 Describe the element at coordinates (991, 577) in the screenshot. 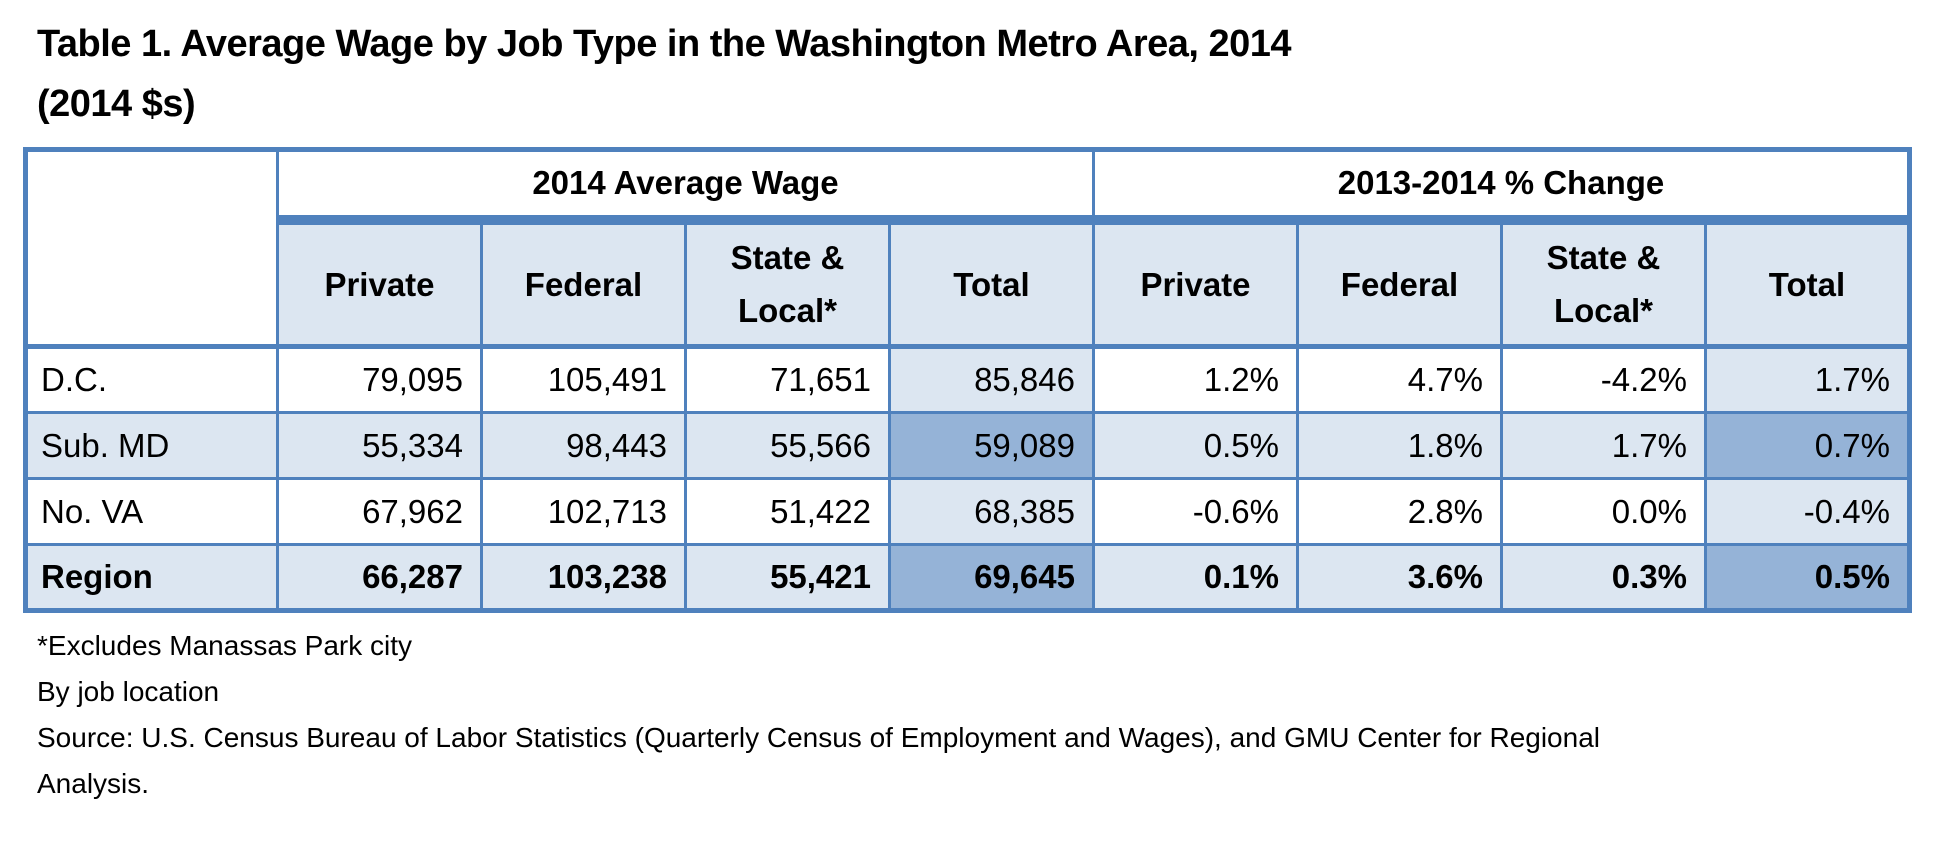

I see `cell-region-wage-total: 69,645` at that location.